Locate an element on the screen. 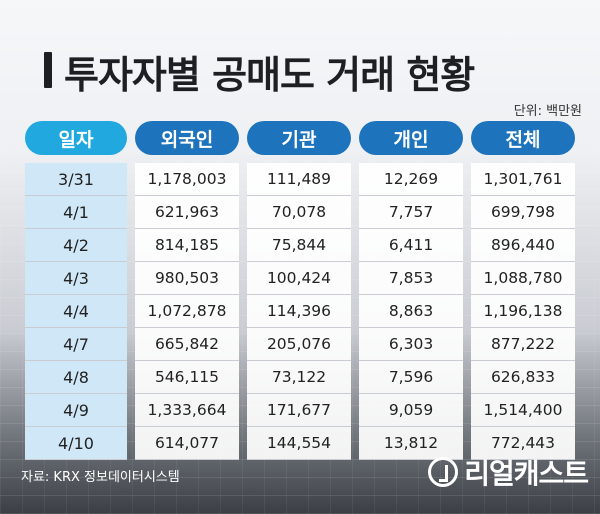 The width and height of the screenshot is (600, 514). table-row: 4/1 621,963 70,078 7,757 699,798 is located at coordinates (300, 212).